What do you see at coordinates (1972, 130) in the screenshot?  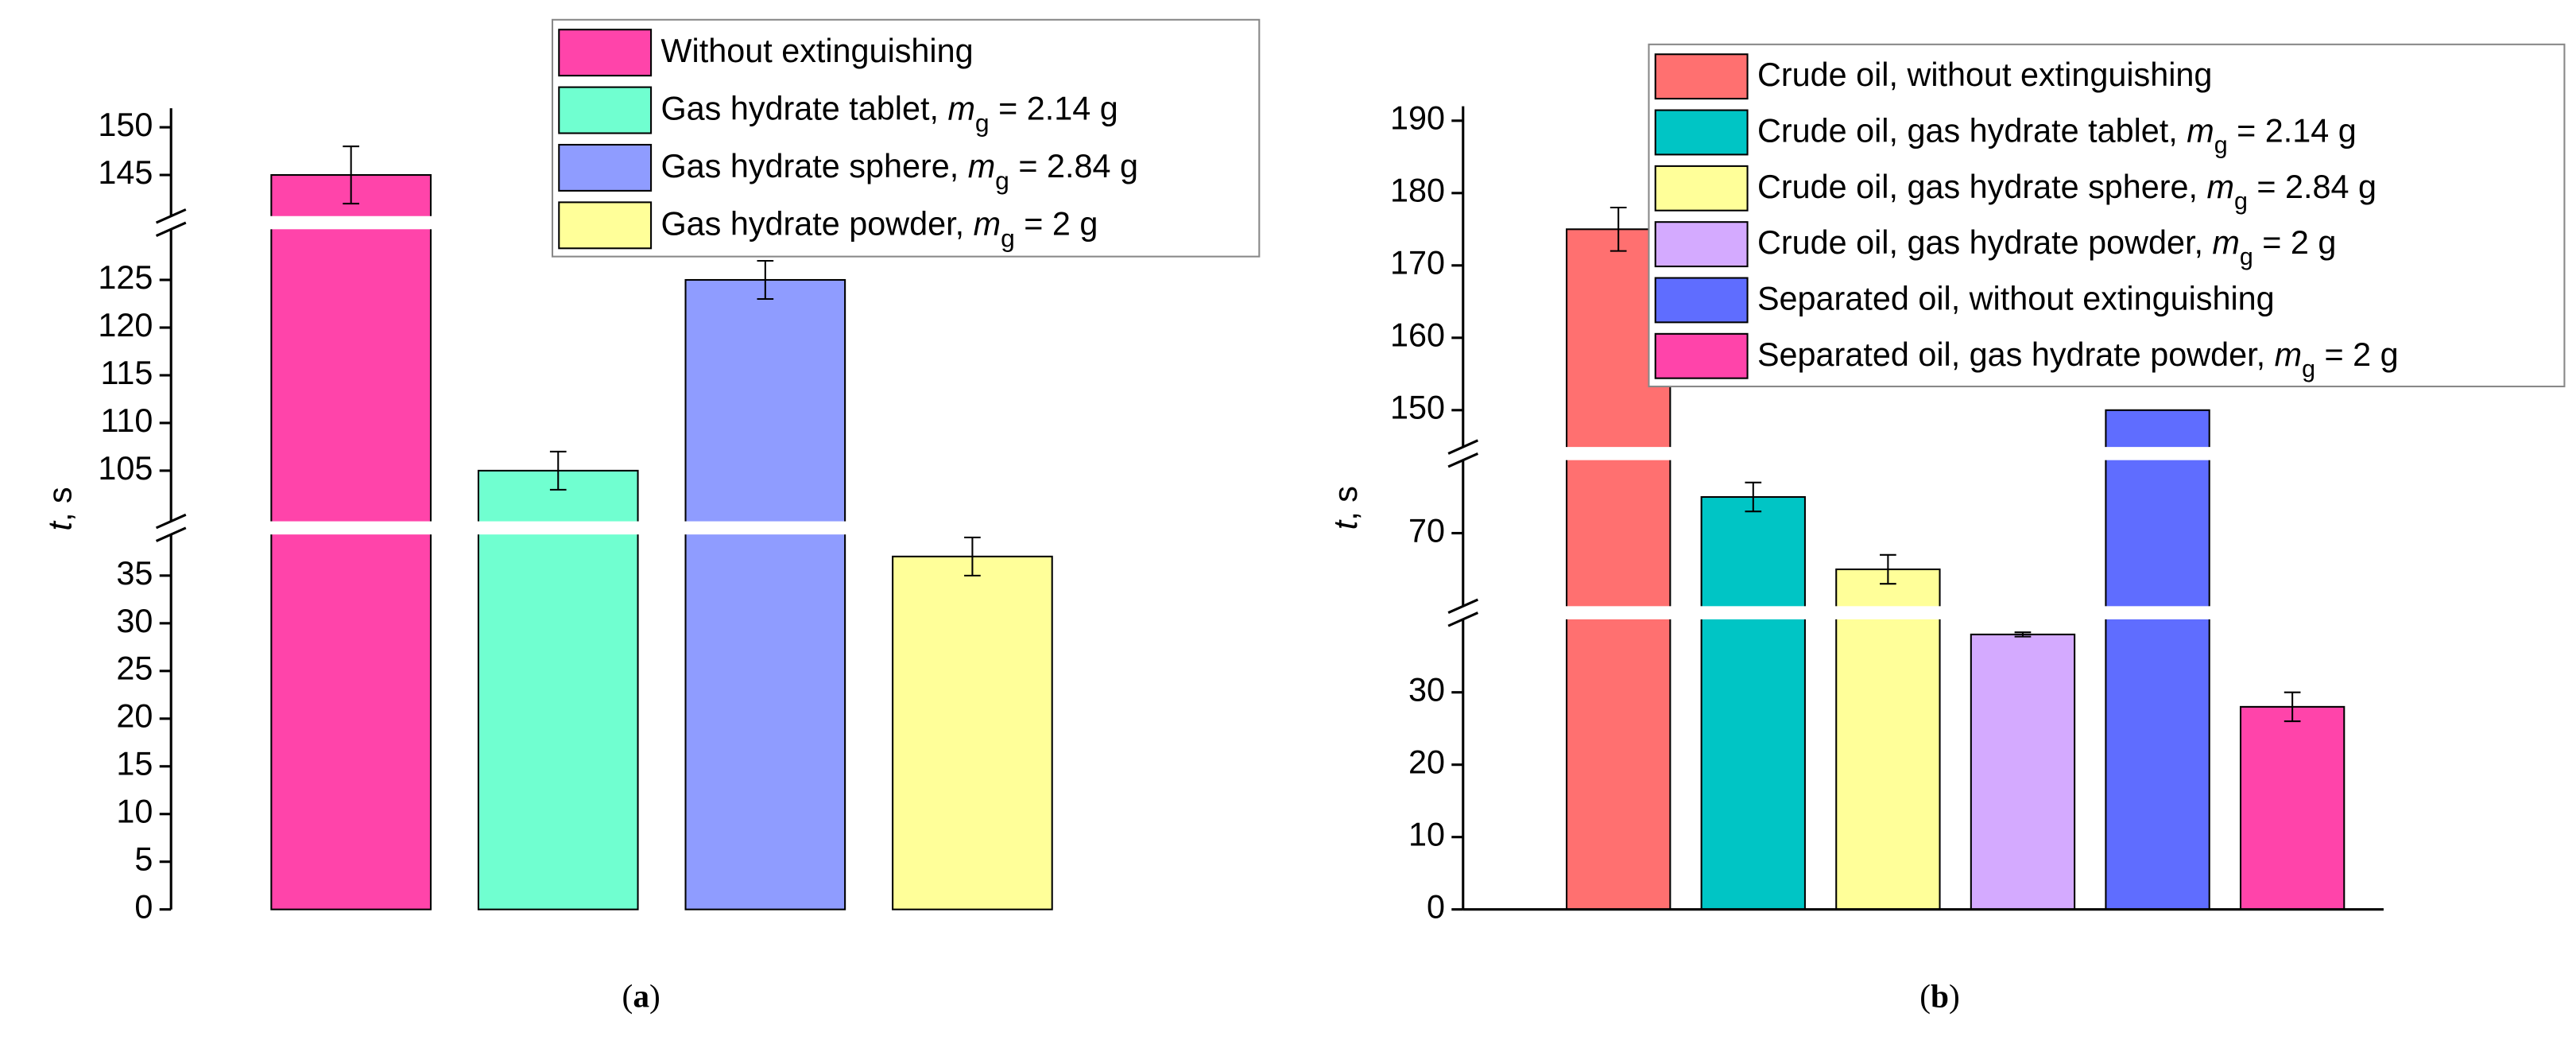 I see `text-part: Crude oil, gas hydrate tablet,` at bounding box center [1972, 130].